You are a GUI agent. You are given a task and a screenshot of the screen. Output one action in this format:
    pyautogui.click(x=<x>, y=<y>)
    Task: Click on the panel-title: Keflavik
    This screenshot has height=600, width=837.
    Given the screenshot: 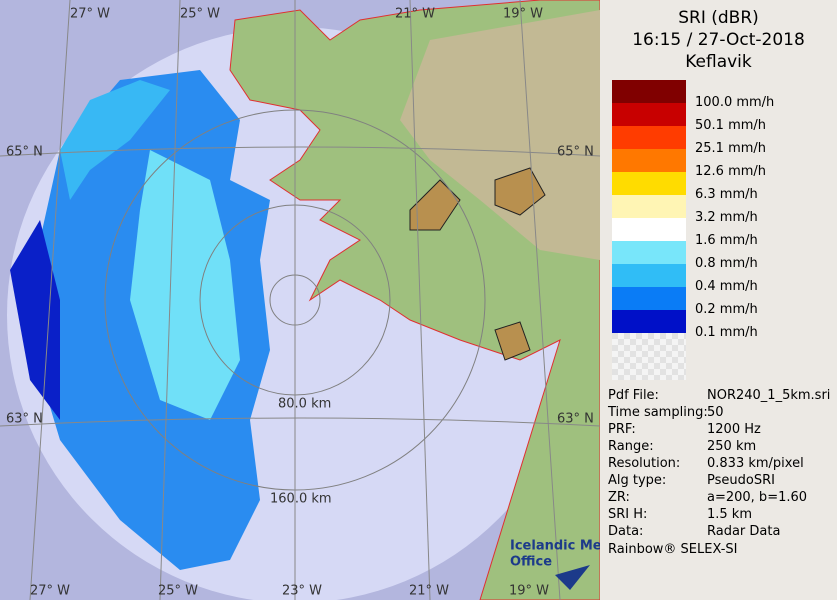 What is the action you would take?
    pyautogui.click(x=718, y=62)
    